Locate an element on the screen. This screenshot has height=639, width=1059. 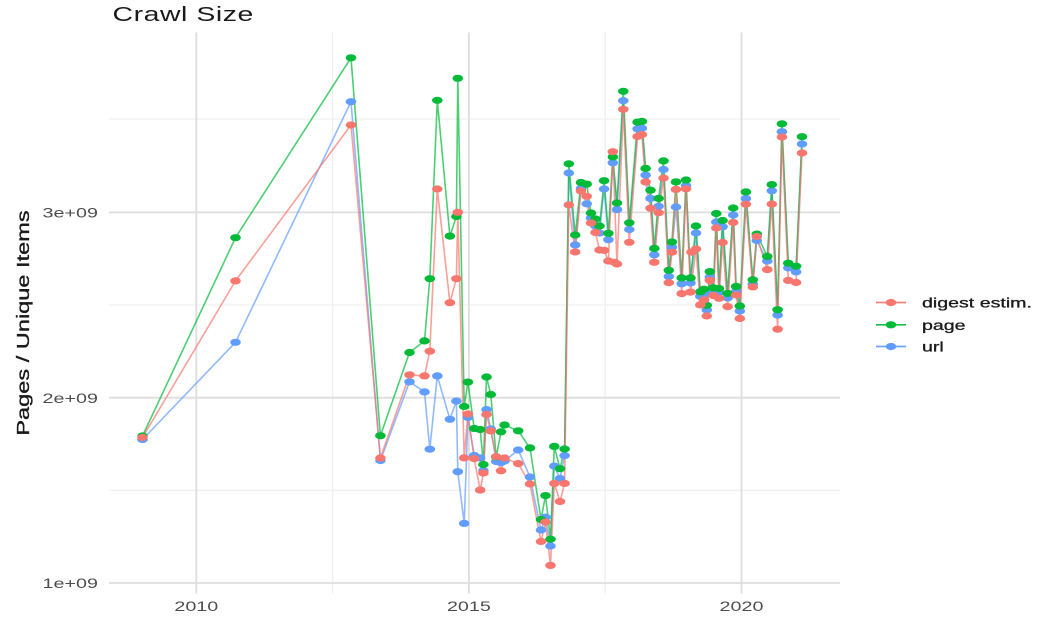
svg-text: 2015 is located at coordinates (469, 607).